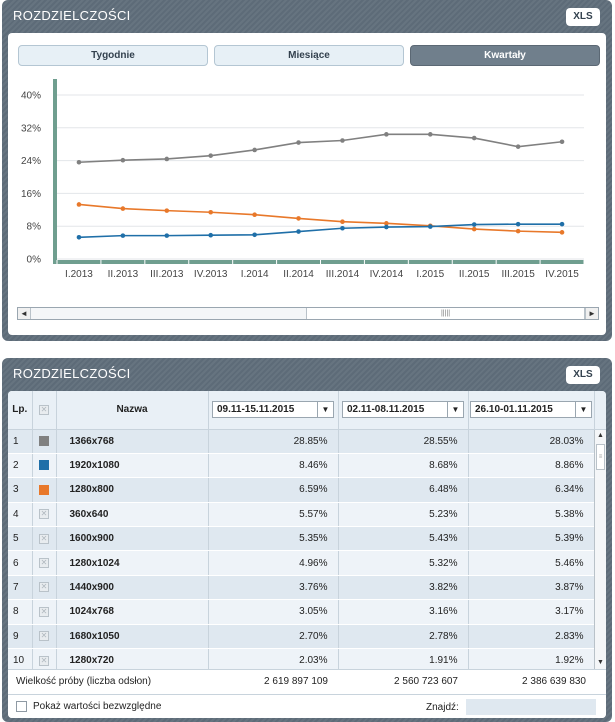 The width and height of the screenshot is (615, 722). I want to click on row-color-cell: ✕, so click(44, 612).